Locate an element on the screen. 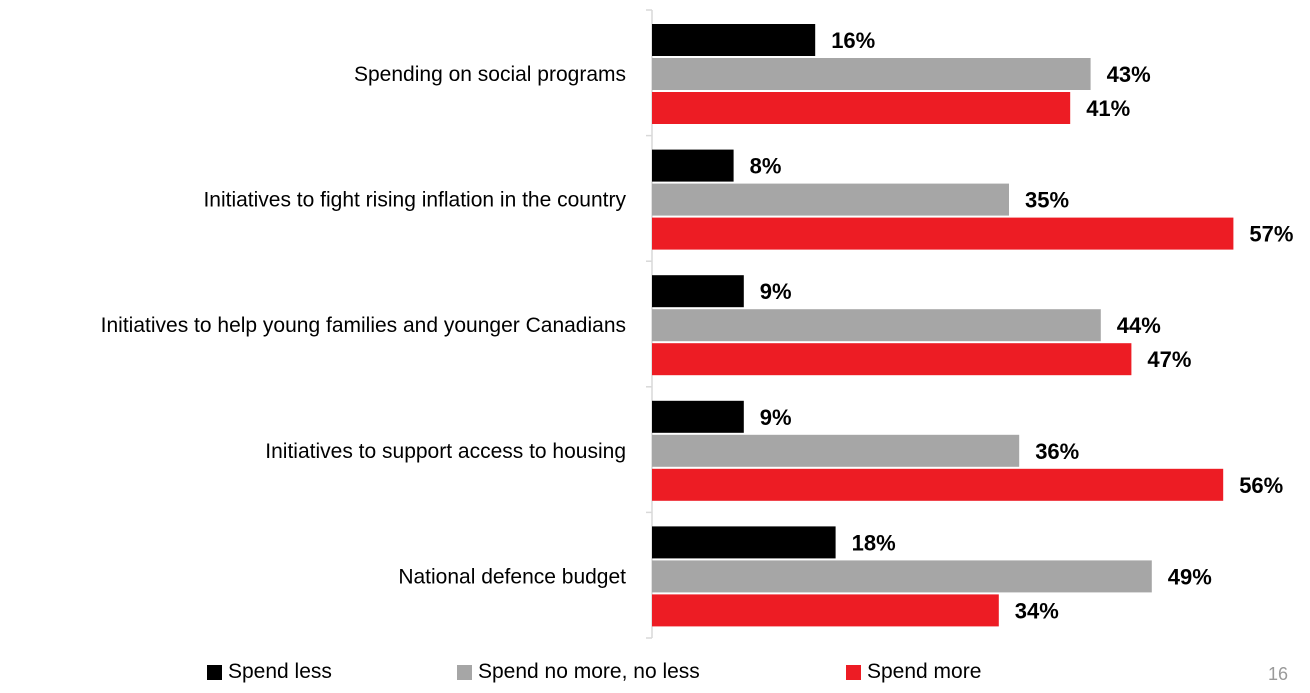 The height and width of the screenshot is (693, 1310). data-label: 57% is located at coordinates (1271, 234).